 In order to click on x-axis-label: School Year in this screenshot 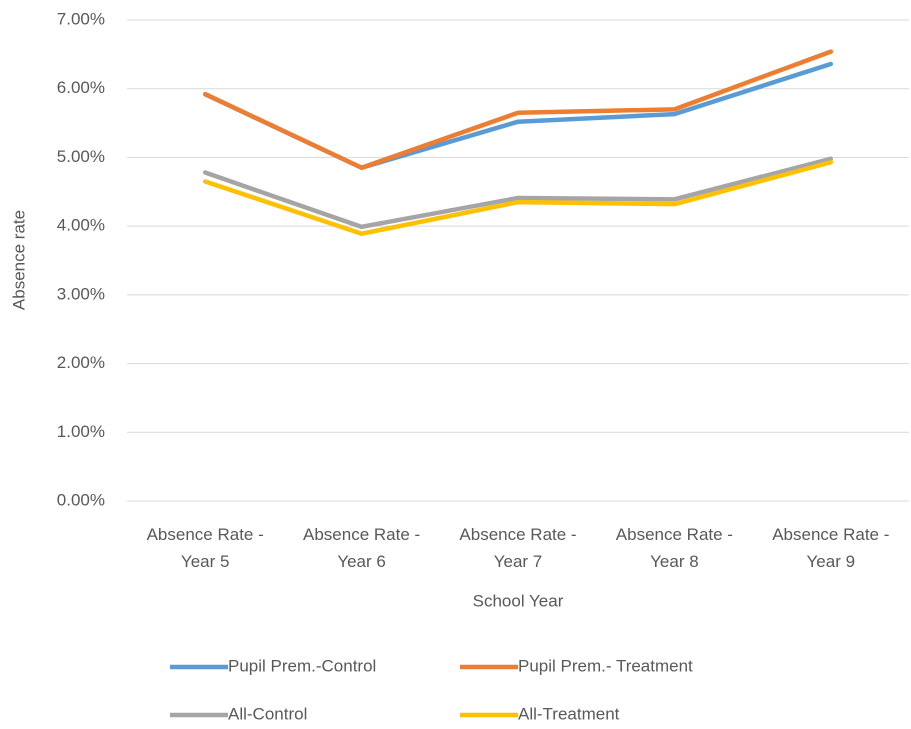, I will do `click(518, 600)`.